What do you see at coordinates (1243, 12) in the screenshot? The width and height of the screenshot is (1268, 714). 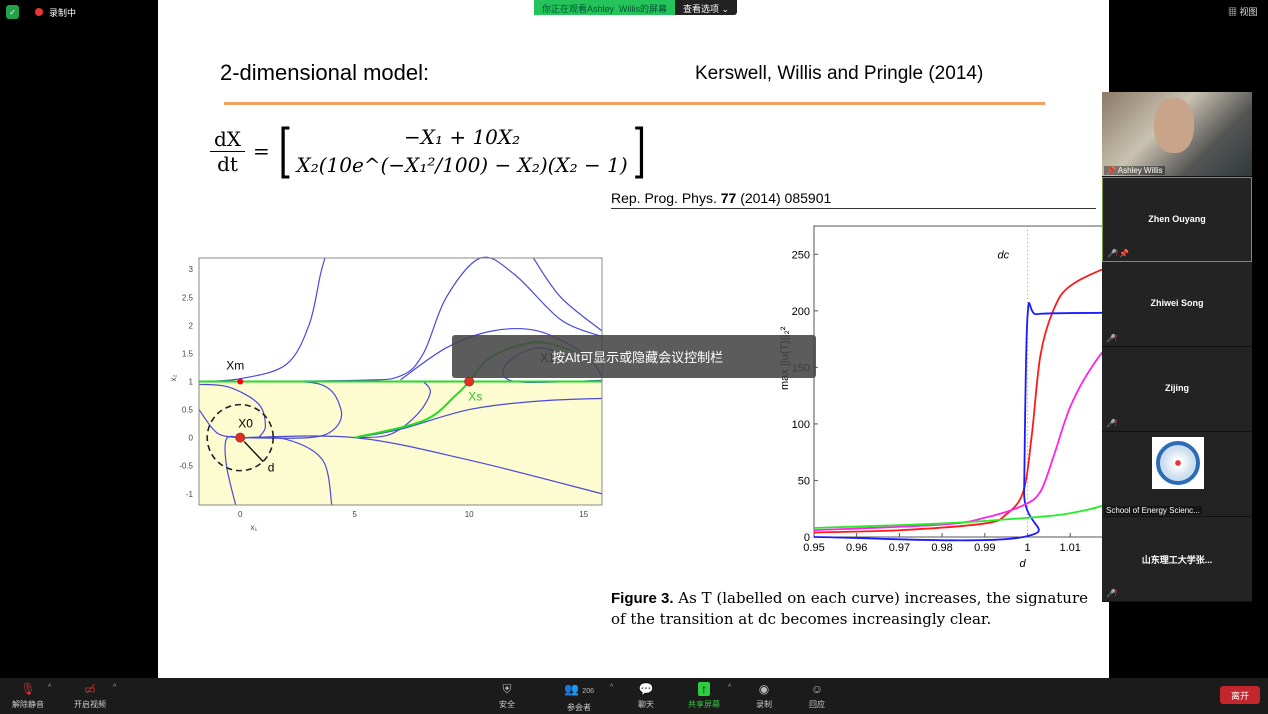 I see `view-button: ▦ 视图` at bounding box center [1243, 12].